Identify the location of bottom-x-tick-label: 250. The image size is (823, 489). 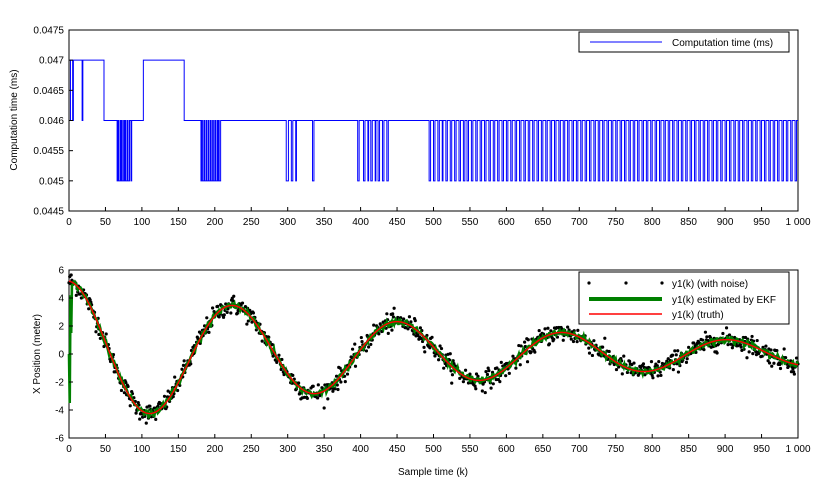
(251, 449).